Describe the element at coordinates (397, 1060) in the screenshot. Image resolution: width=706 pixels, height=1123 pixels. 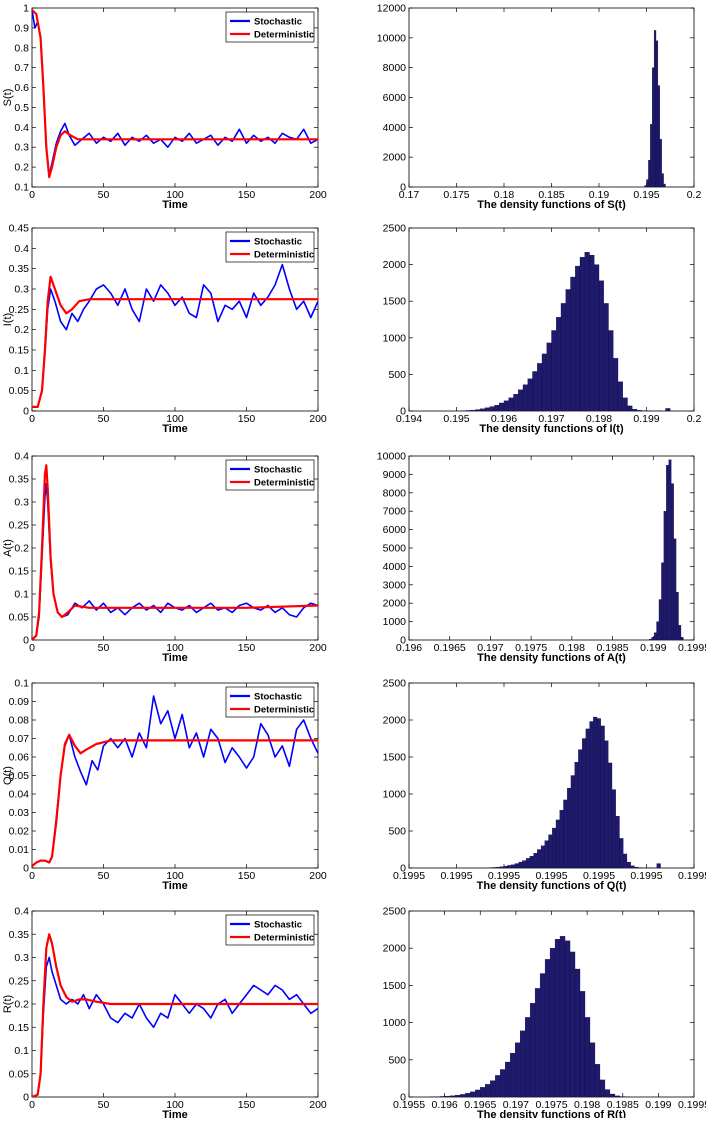
I see `y-tick-label: 500` at that location.